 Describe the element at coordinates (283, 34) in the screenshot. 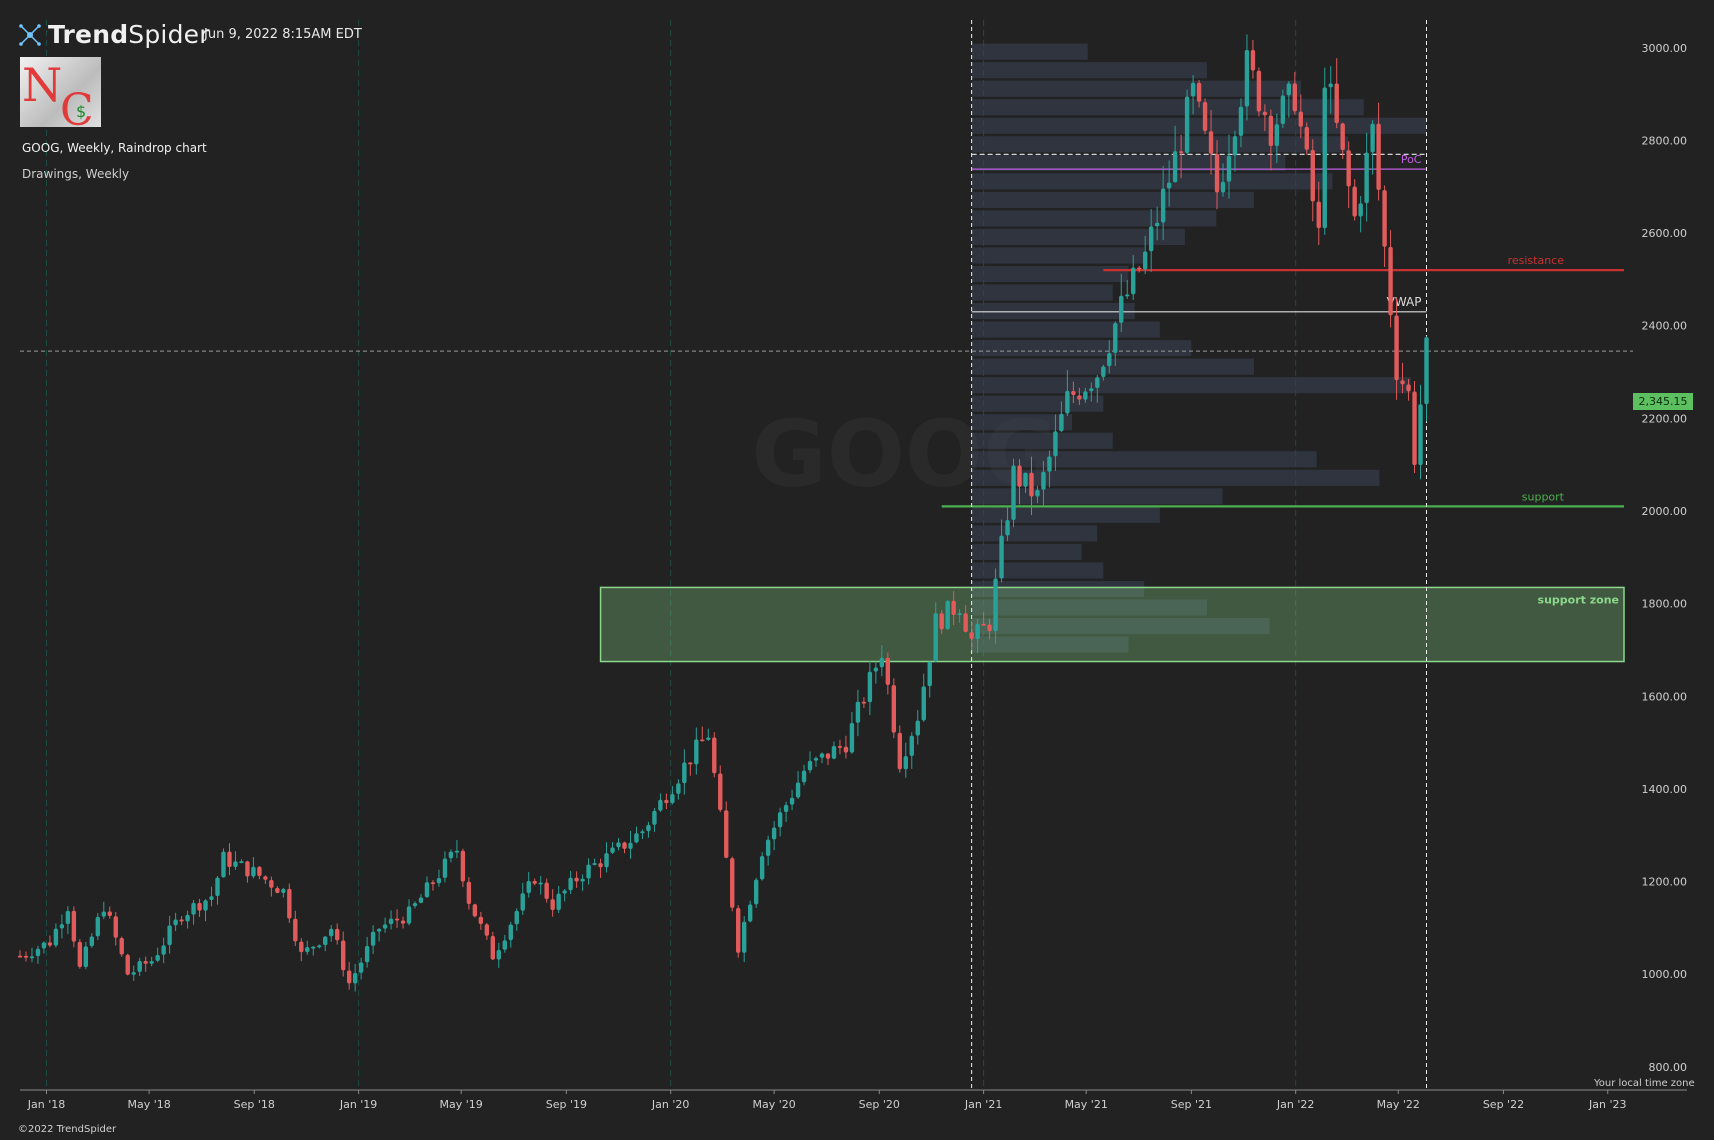

I see `chart-datetime: Jun 9, 2022 8:15AM EDT` at that location.